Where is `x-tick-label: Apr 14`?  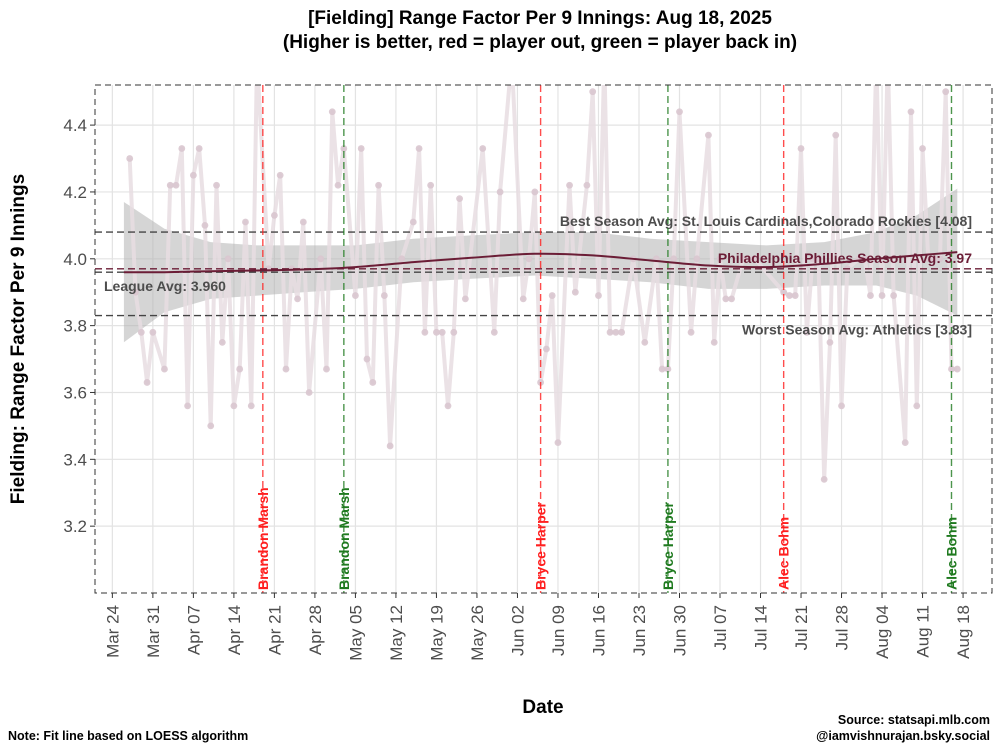 x-tick-label: Apr 14 is located at coordinates (234, 630).